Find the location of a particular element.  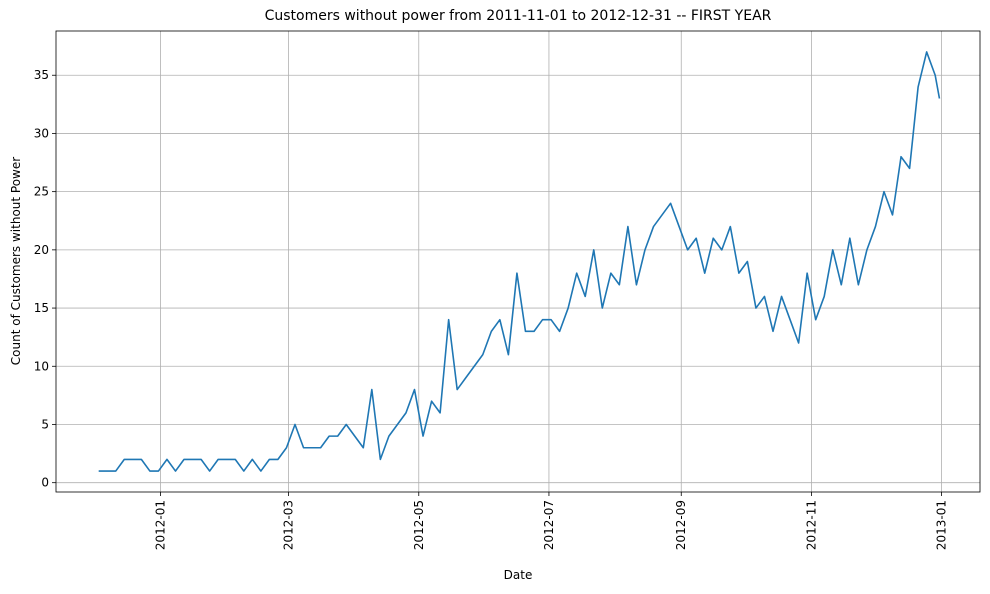

x-tick-label: 2012-05 is located at coordinates (419, 525).